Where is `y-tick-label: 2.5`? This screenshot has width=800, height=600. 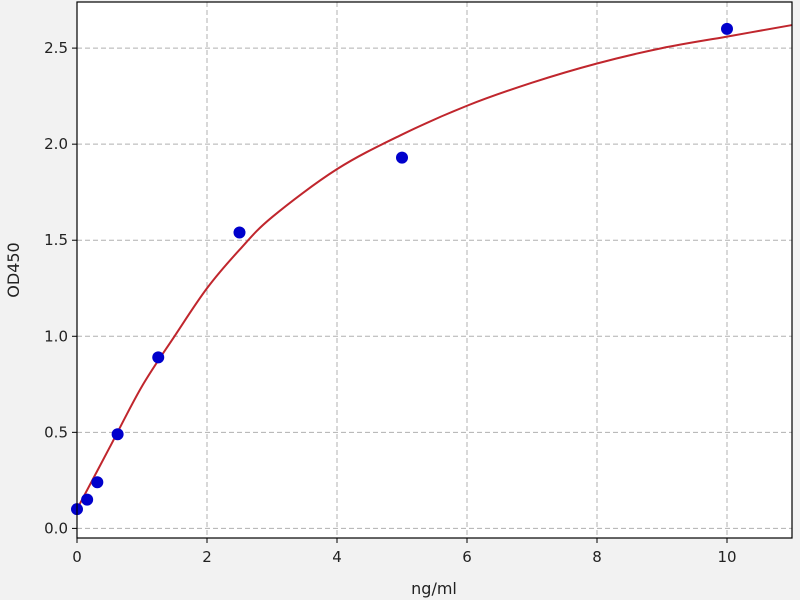 y-tick-label: 2.5 is located at coordinates (56, 48).